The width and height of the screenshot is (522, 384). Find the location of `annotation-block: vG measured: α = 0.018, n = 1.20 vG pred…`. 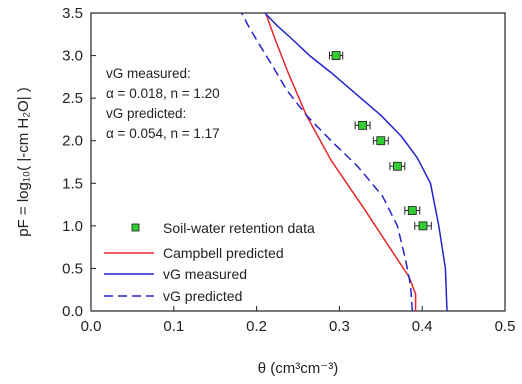

annotation-block: vG measured: α = 0.018, n = 1.20 vG pred… is located at coordinates (163, 103).